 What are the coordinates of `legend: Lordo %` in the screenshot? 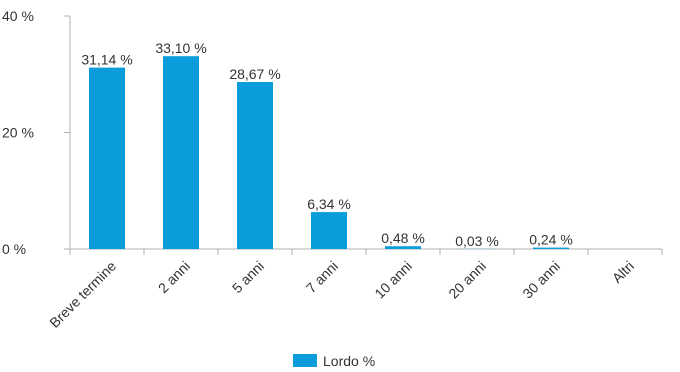 It's located at (334, 360).